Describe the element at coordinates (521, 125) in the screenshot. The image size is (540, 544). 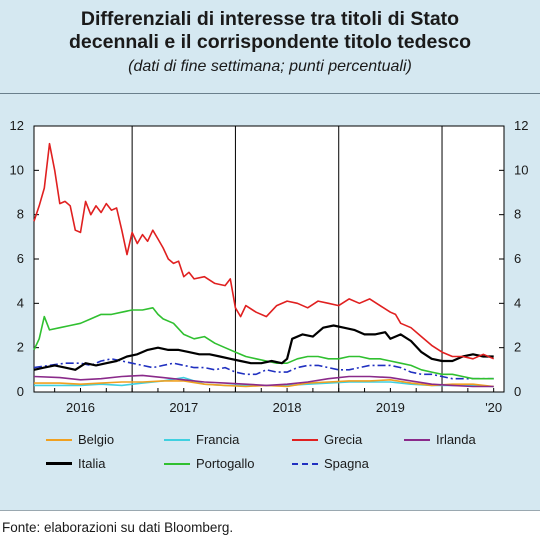
I see `y-tick-label-right: 12` at that location.